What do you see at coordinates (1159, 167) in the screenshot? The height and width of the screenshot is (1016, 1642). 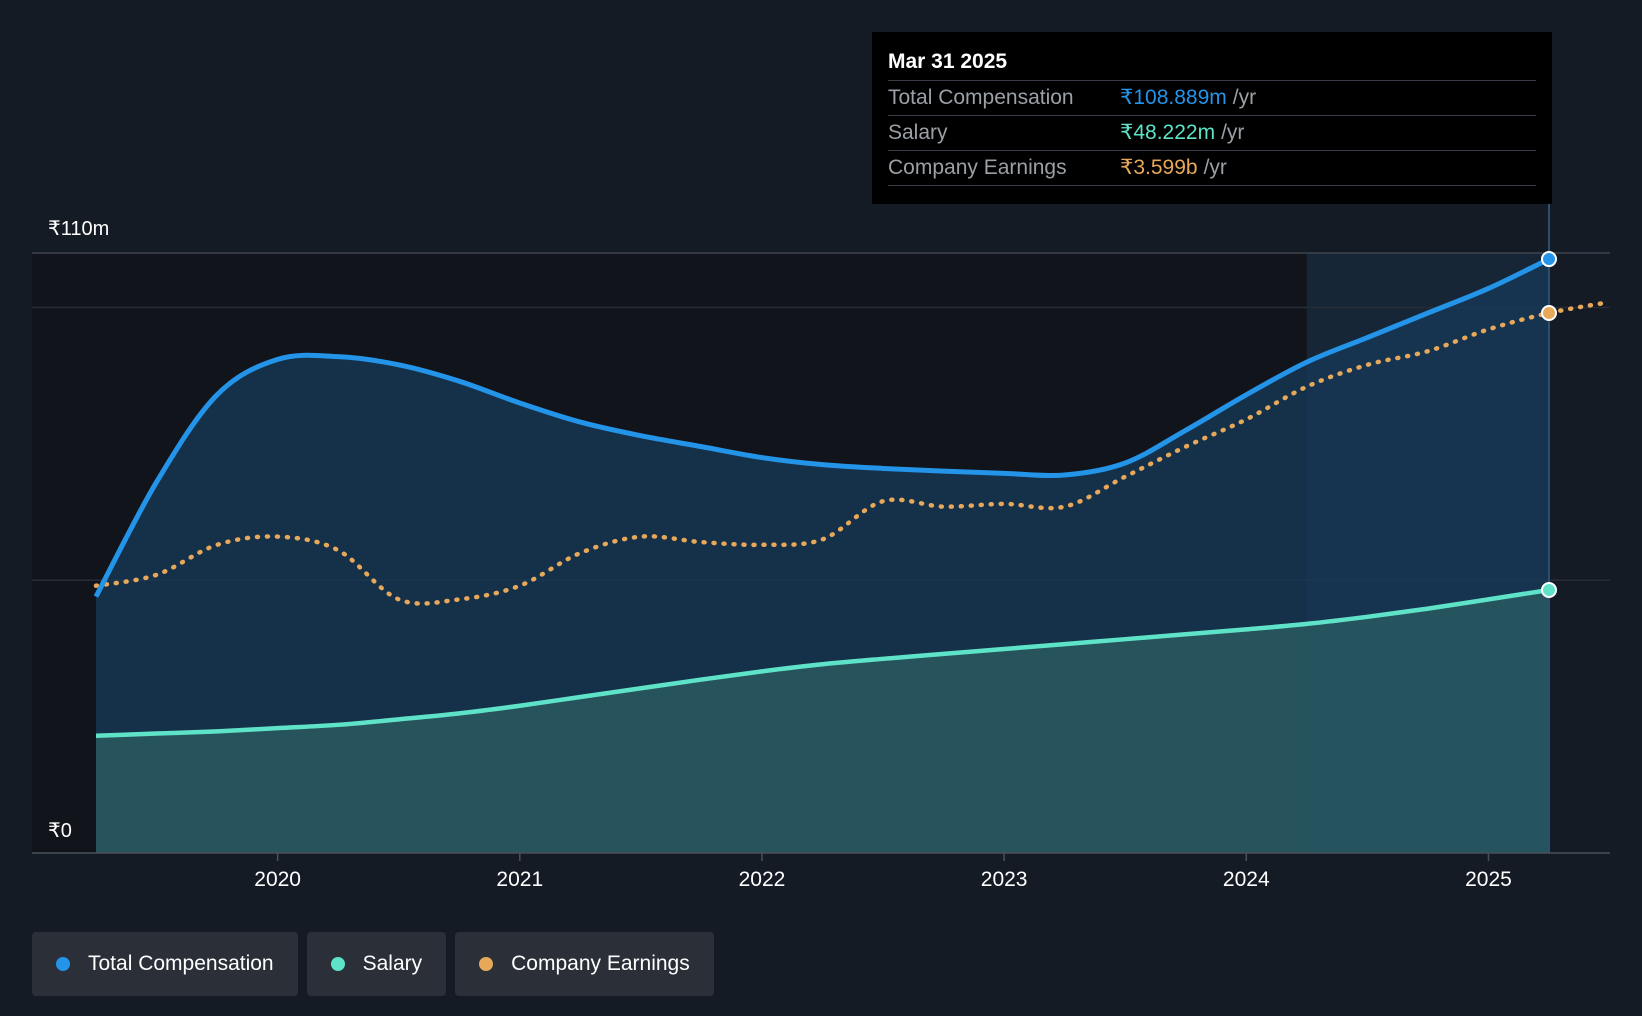 I see `tooltip-value: ₹3.599b` at bounding box center [1159, 167].